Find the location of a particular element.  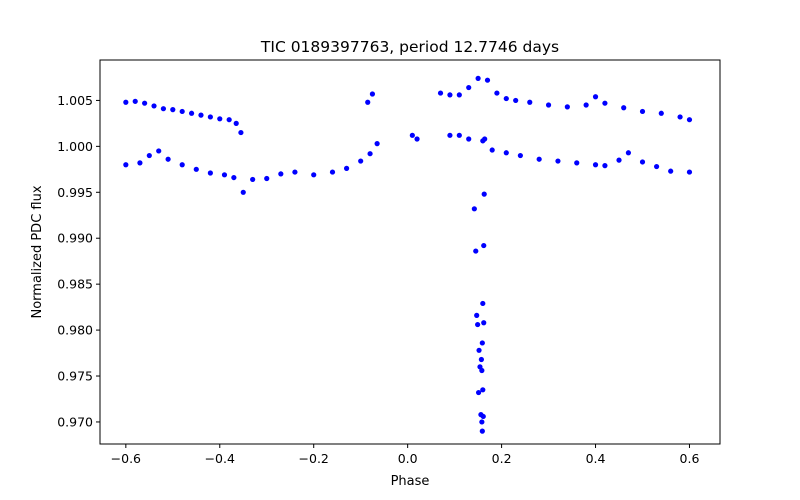

y-axis-label: Normalized PDC flux is located at coordinates (37, 251).